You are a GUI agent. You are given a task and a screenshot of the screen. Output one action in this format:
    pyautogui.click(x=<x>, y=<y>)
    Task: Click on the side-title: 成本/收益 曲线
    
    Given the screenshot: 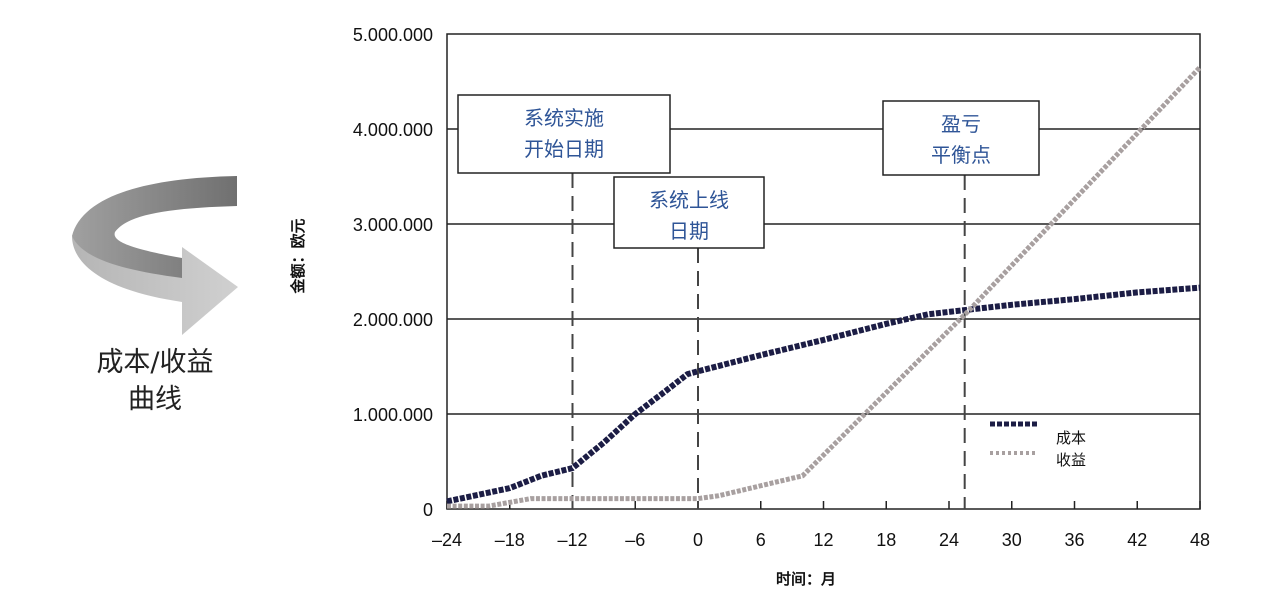 What is the action you would take?
    pyautogui.click(x=155, y=381)
    